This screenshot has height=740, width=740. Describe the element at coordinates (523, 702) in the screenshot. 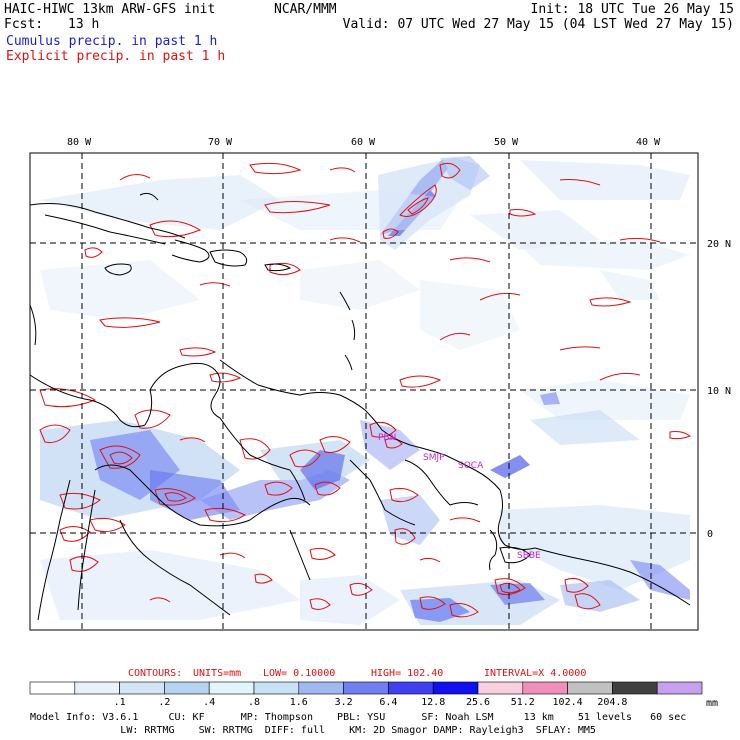

I see `colorbar-tick-label: 51.2` at that location.